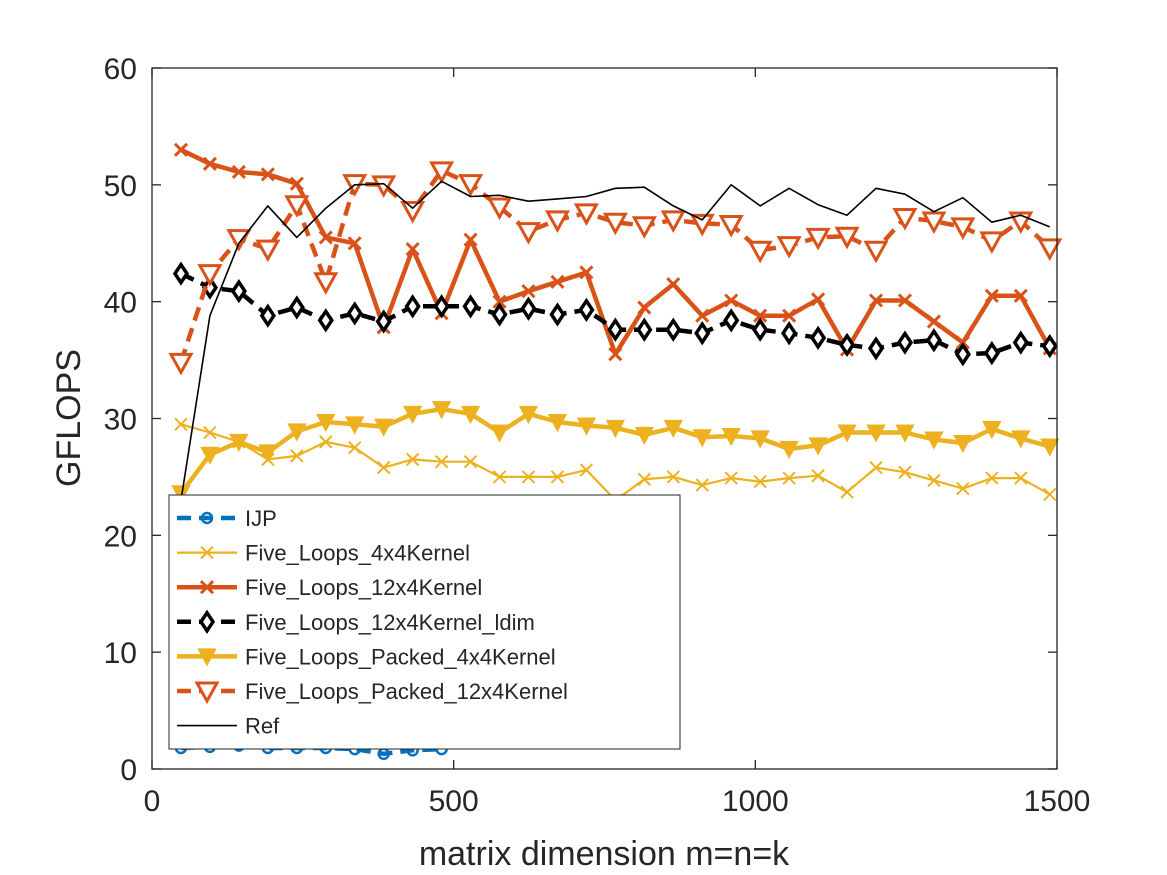 The image size is (1167, 875). I want to click on data-point-s4-p28, so click(992, 430).